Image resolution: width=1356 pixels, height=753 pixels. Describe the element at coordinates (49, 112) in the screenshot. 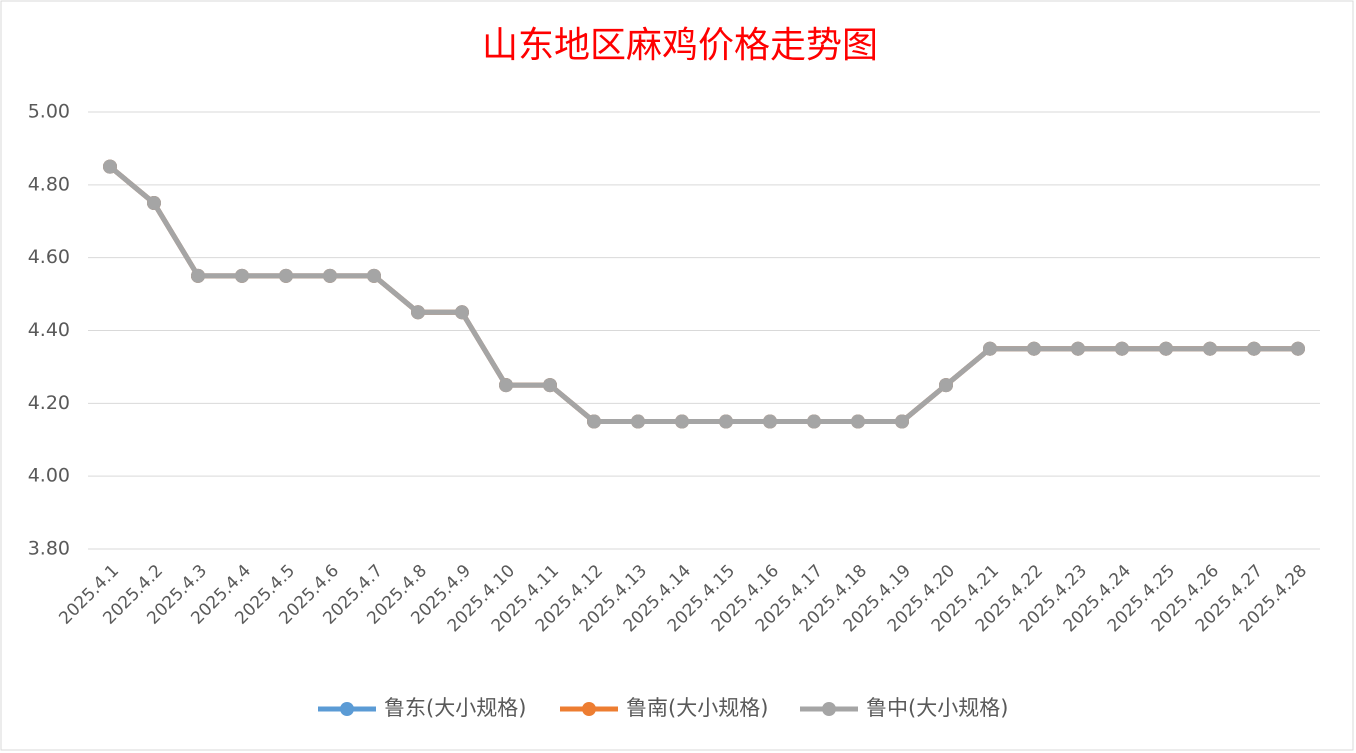

I see `y-tick-label: 5.00` at that location.